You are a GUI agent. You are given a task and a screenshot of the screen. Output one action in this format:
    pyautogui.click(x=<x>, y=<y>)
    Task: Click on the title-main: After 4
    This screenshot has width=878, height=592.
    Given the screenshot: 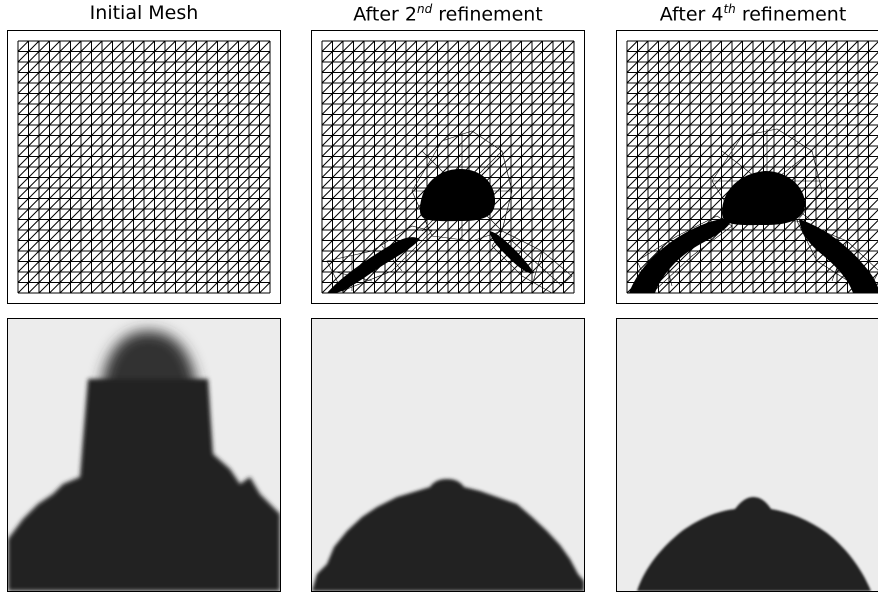 What is the action you would take?
    pyautogui.click(x=691, y=14)
    